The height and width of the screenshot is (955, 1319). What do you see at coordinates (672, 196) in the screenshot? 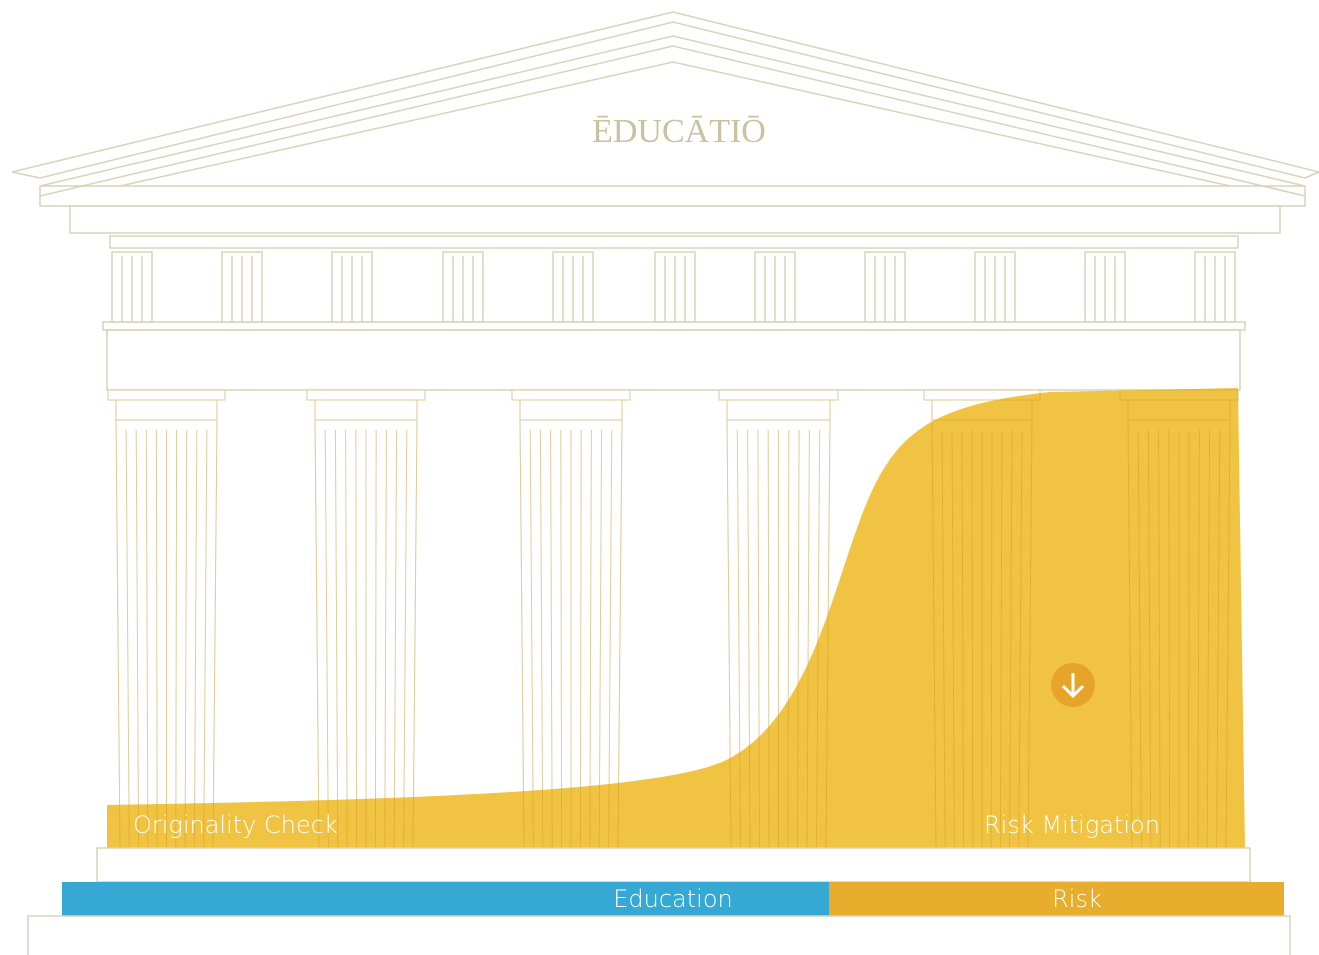
I see `cornice` at bounding box center [672, 196].